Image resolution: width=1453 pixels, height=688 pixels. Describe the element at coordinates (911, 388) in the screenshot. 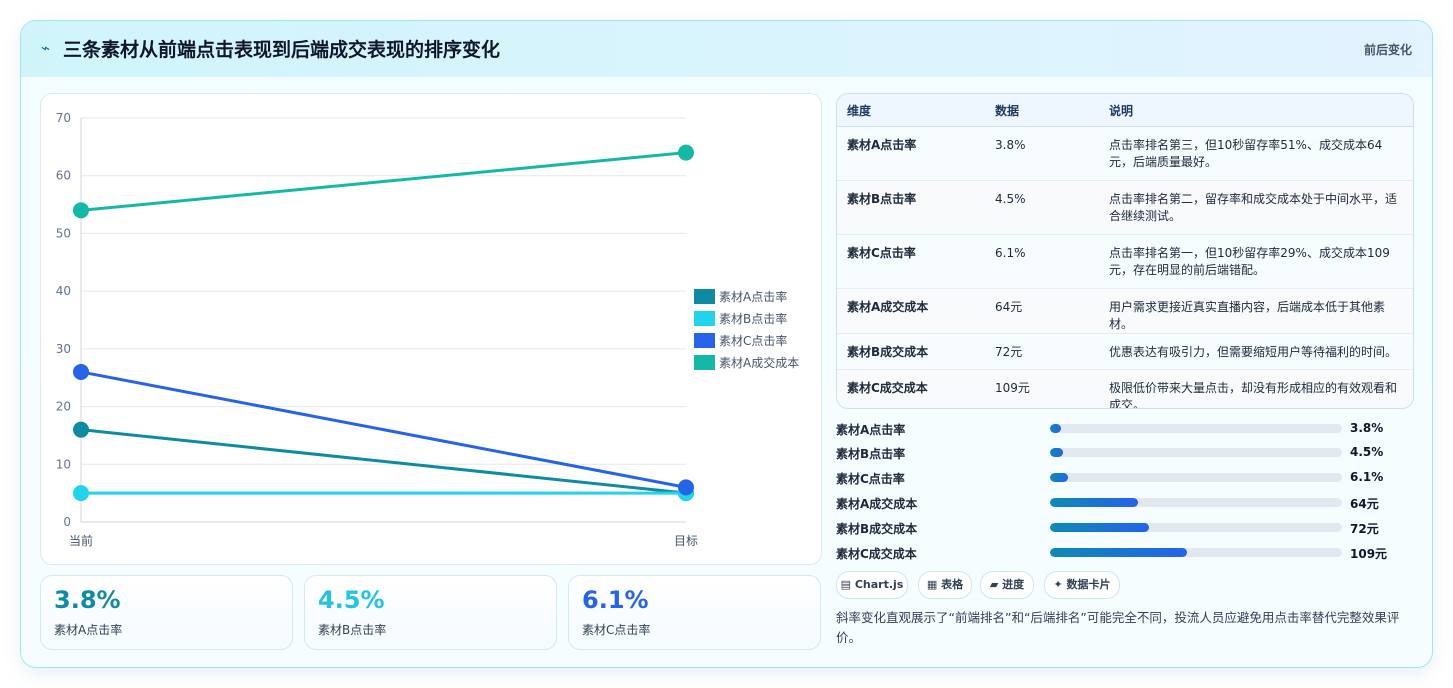

I see `table-cell: 素材C成交成本` at that location.